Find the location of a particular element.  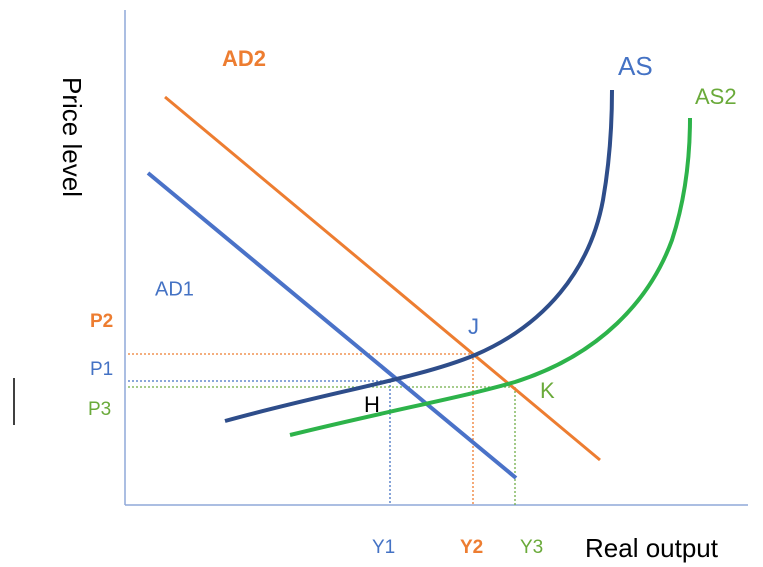

output-label: Y3 is located at coordinates (531, 547).